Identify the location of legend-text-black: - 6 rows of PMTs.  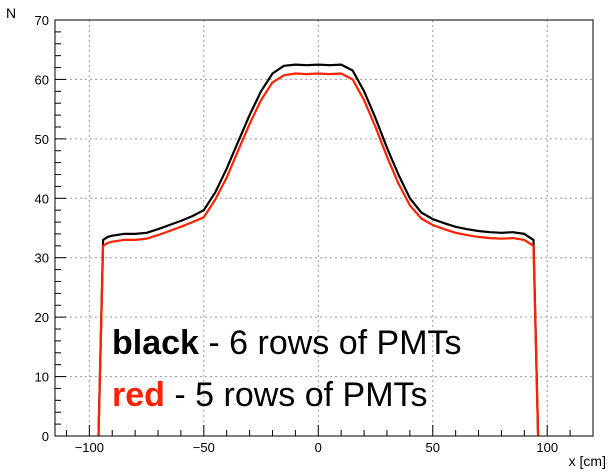
(330, 343).